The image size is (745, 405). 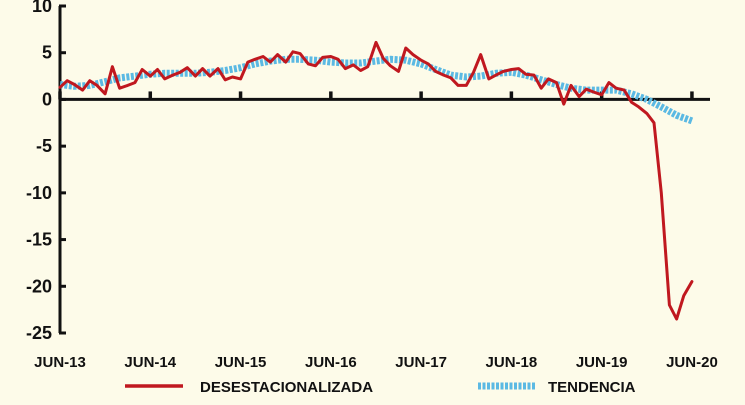 What do you see at coordinates (39, 240) in the screenshot?
I see `y-tick-label: -15` at bounding box center [39, 240].